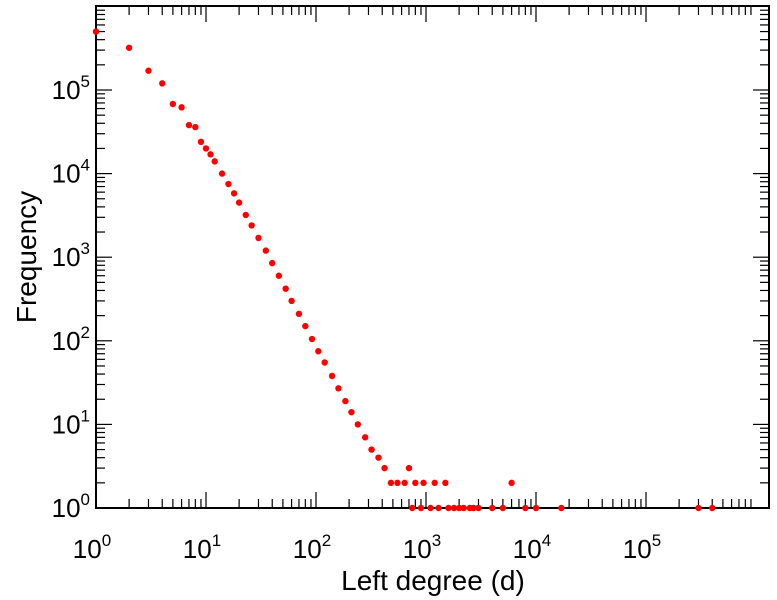 Image resolution: width=777 pixels, height=600 pixels. What do you see at coordinates (367, 547) in the screenshot?
I see `x-tick-labels: 10⁰ 10¹ 10² 10³ 10⁴ 10⁵` at bounding box center [367, 547].